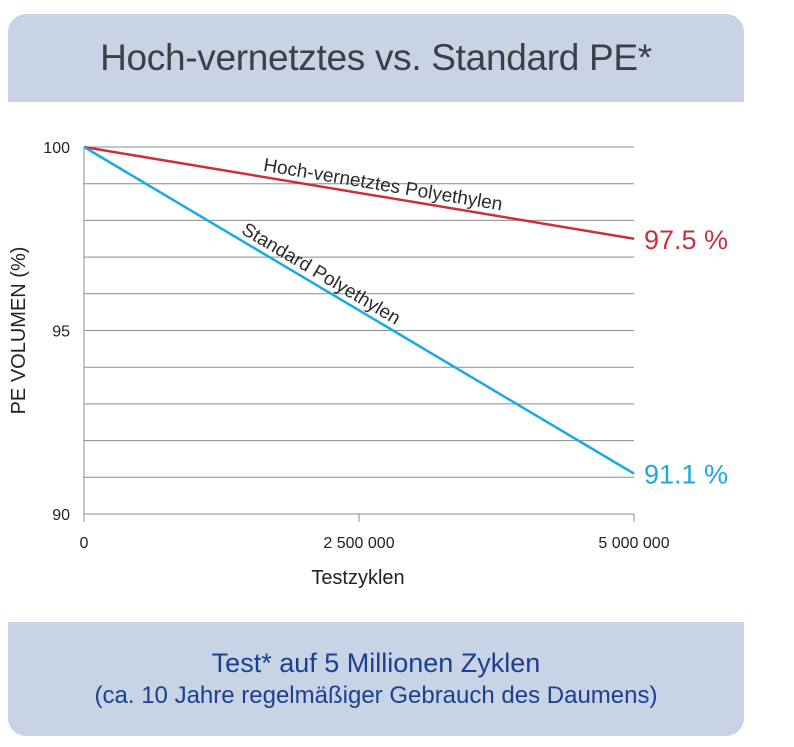 This screenshot has height=747, width=794. What do you see at coordinates (357, 578) in the screenshot?
I see `x-axis-label: Testzyklen` at bounding box center [357, 578].